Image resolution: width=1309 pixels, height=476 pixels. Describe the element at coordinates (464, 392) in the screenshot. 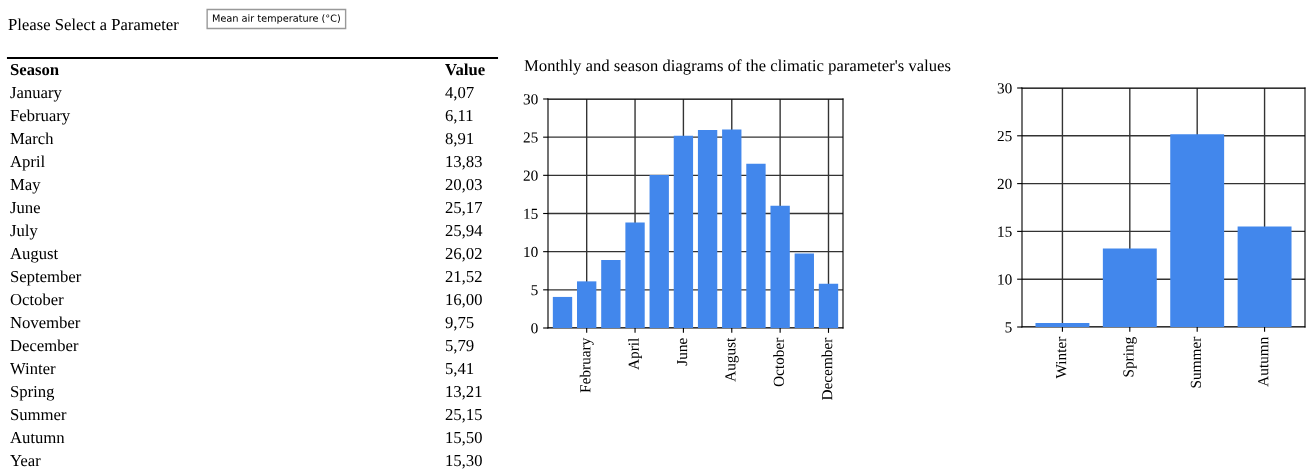

I see `text: 13,21` at that location.